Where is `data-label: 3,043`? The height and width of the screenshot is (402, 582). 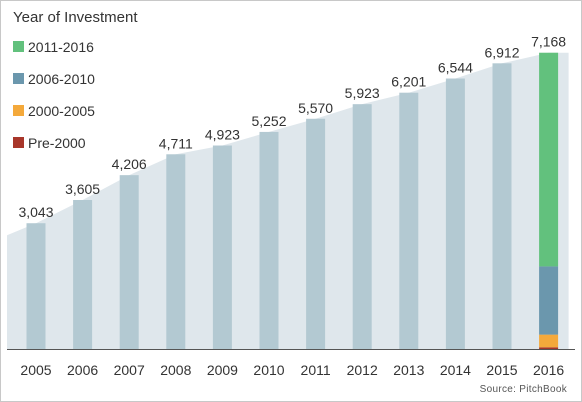
data-label: 3,043 is located at coordinates (35, 212).